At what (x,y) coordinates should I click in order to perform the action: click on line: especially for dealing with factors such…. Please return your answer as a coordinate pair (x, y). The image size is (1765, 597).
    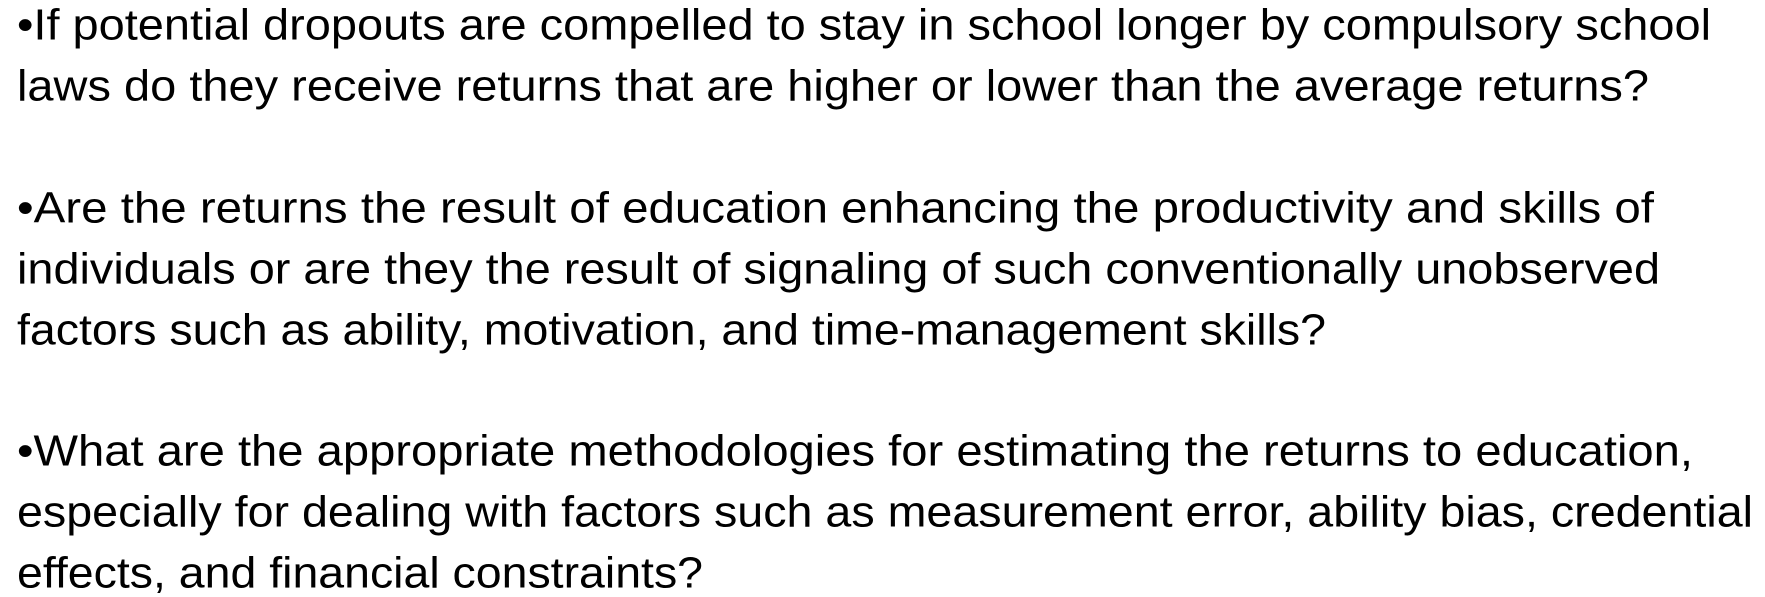
    Looking at the image, I should click on (885, 512).